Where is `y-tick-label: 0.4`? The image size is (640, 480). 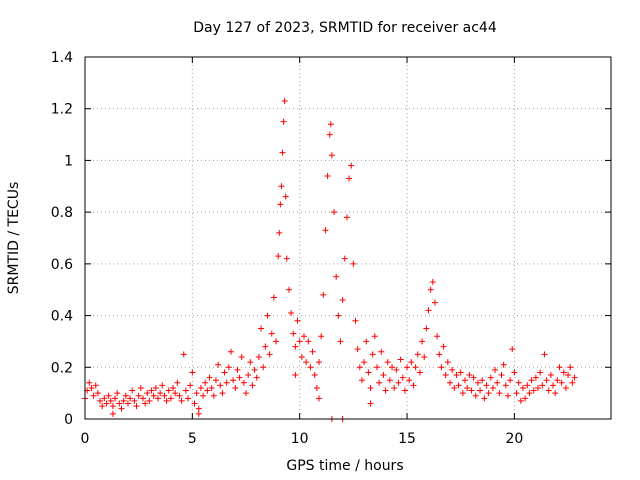 y-tick-label: 0.4 is located at coordinates (62, 317).